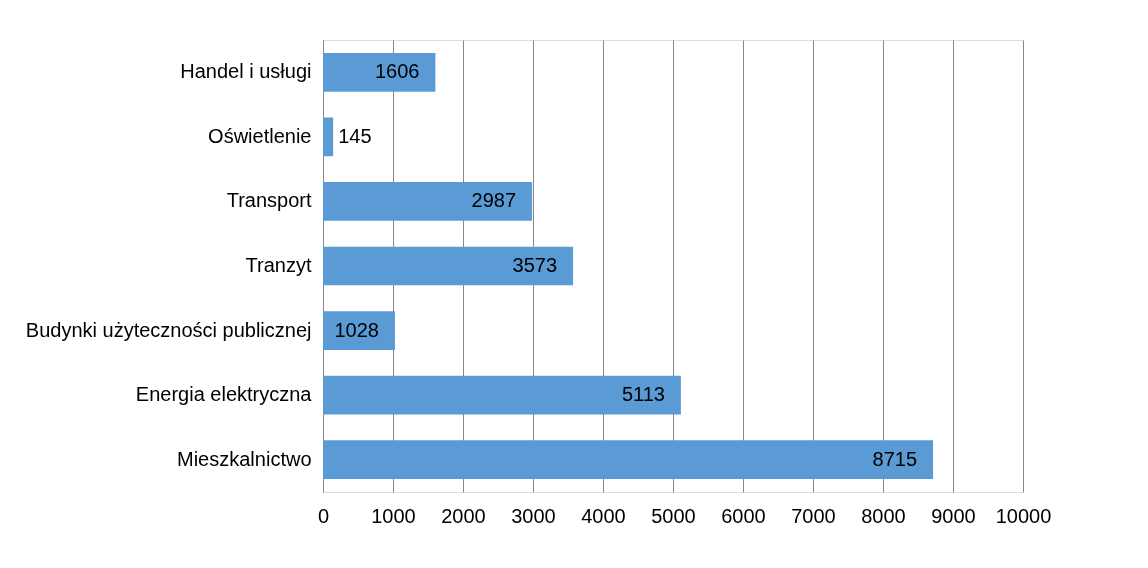 The height and width of the screenshot is (568, 1148). Describe the element at coordinates (269, 200) in the screenshot. I see `y-tick-label: Transport` at that location.